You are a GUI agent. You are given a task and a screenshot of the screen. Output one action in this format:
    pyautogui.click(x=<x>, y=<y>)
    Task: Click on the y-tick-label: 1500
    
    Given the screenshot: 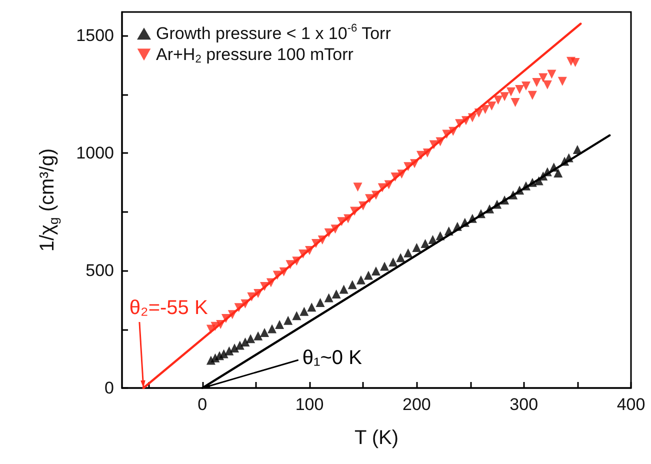 What is the action you would take?
    pyautogui.click(x=95, y=35)
    